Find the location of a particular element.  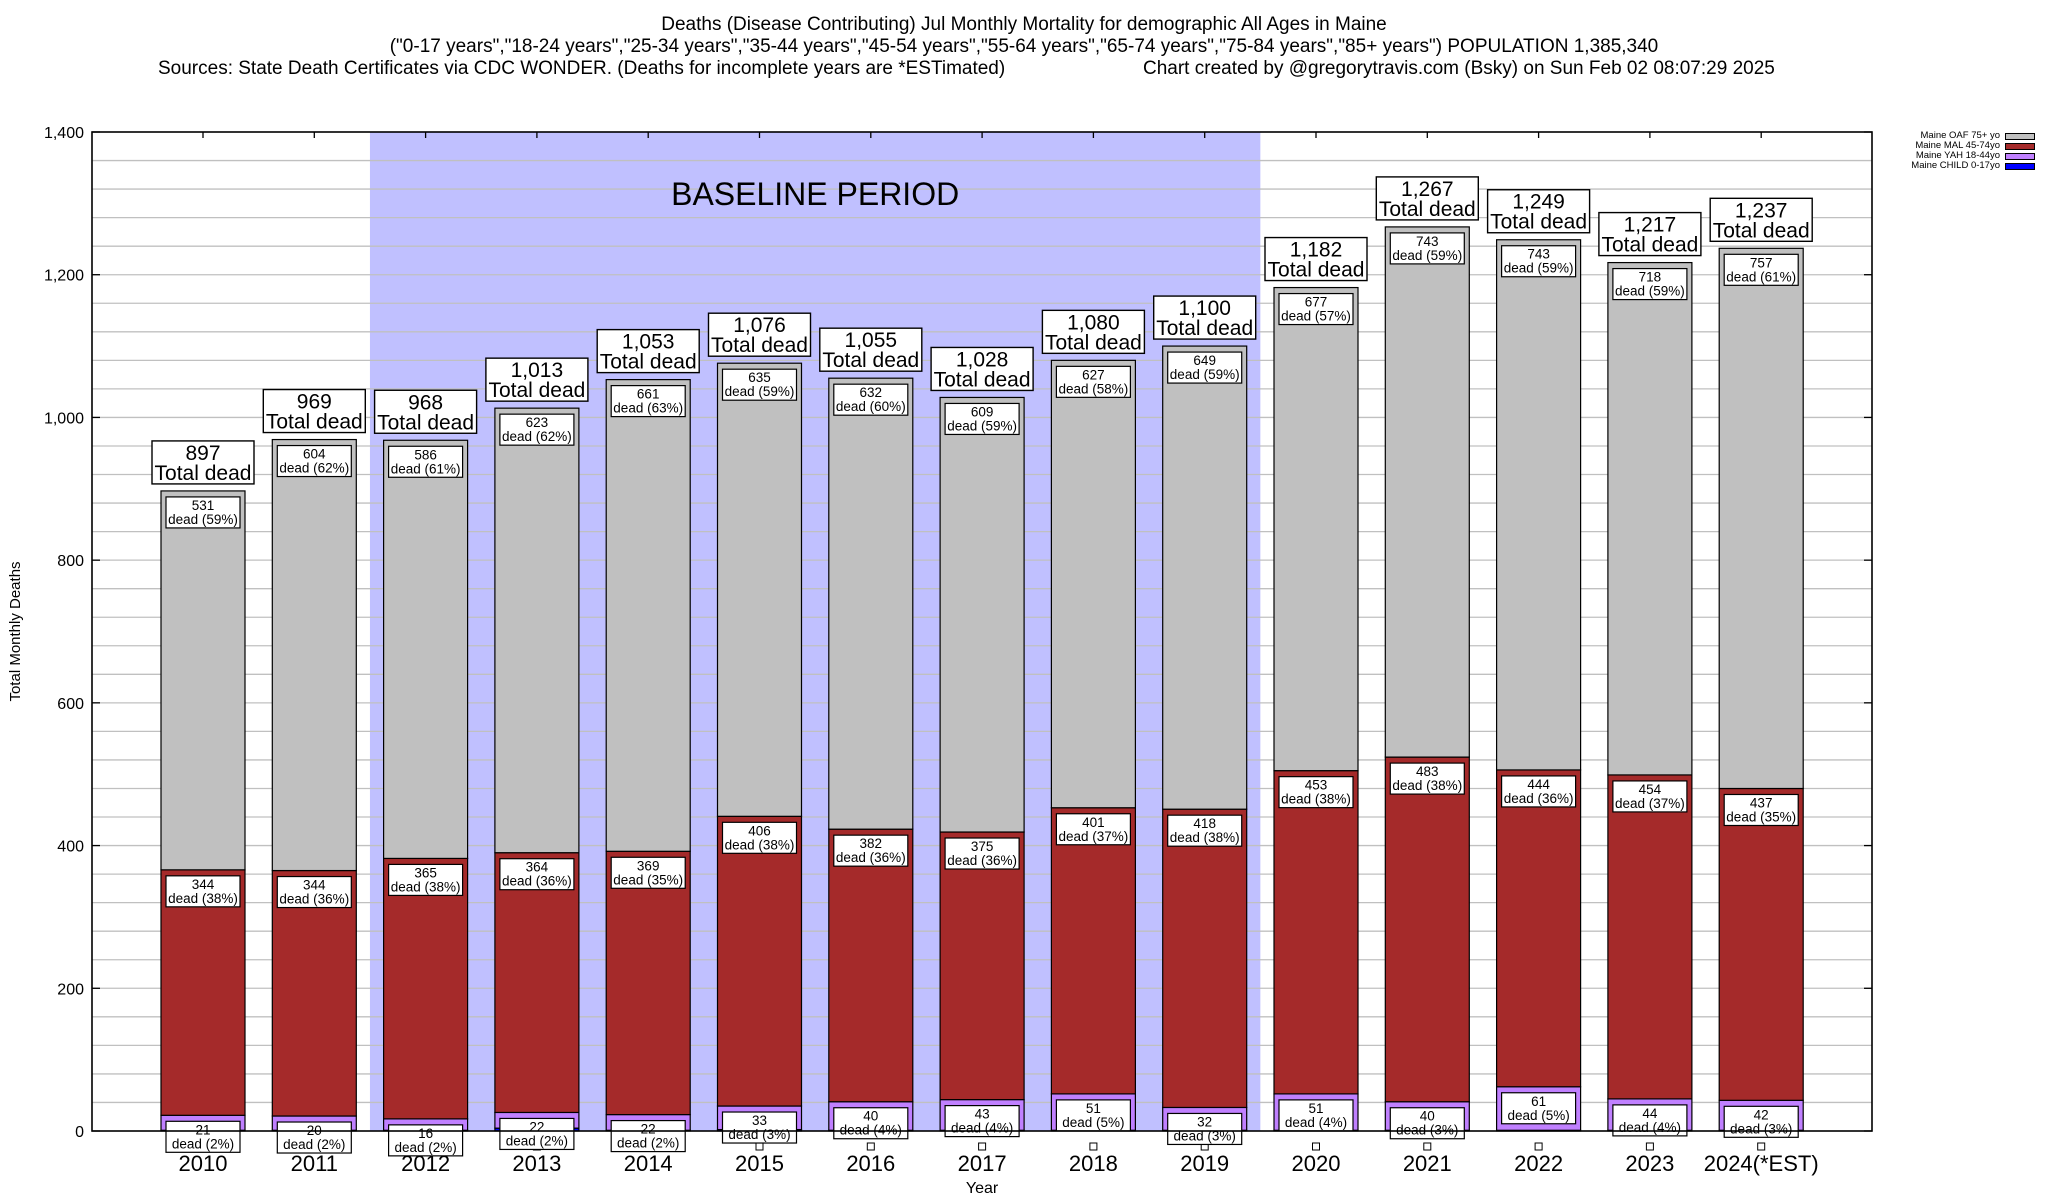

segment-value-label: 649 is located at coordinates (1204, 360).